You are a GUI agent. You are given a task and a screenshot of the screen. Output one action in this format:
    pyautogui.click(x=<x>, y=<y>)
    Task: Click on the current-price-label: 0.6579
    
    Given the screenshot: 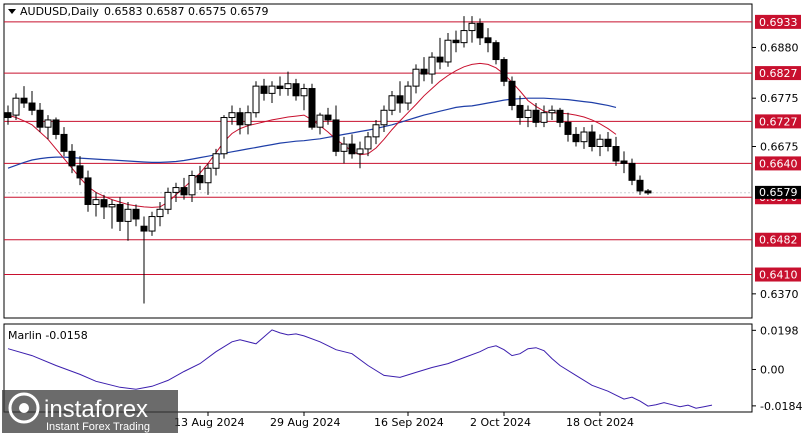 What is the action you would take?
    pyautogui.click(x=778, y=192)
    